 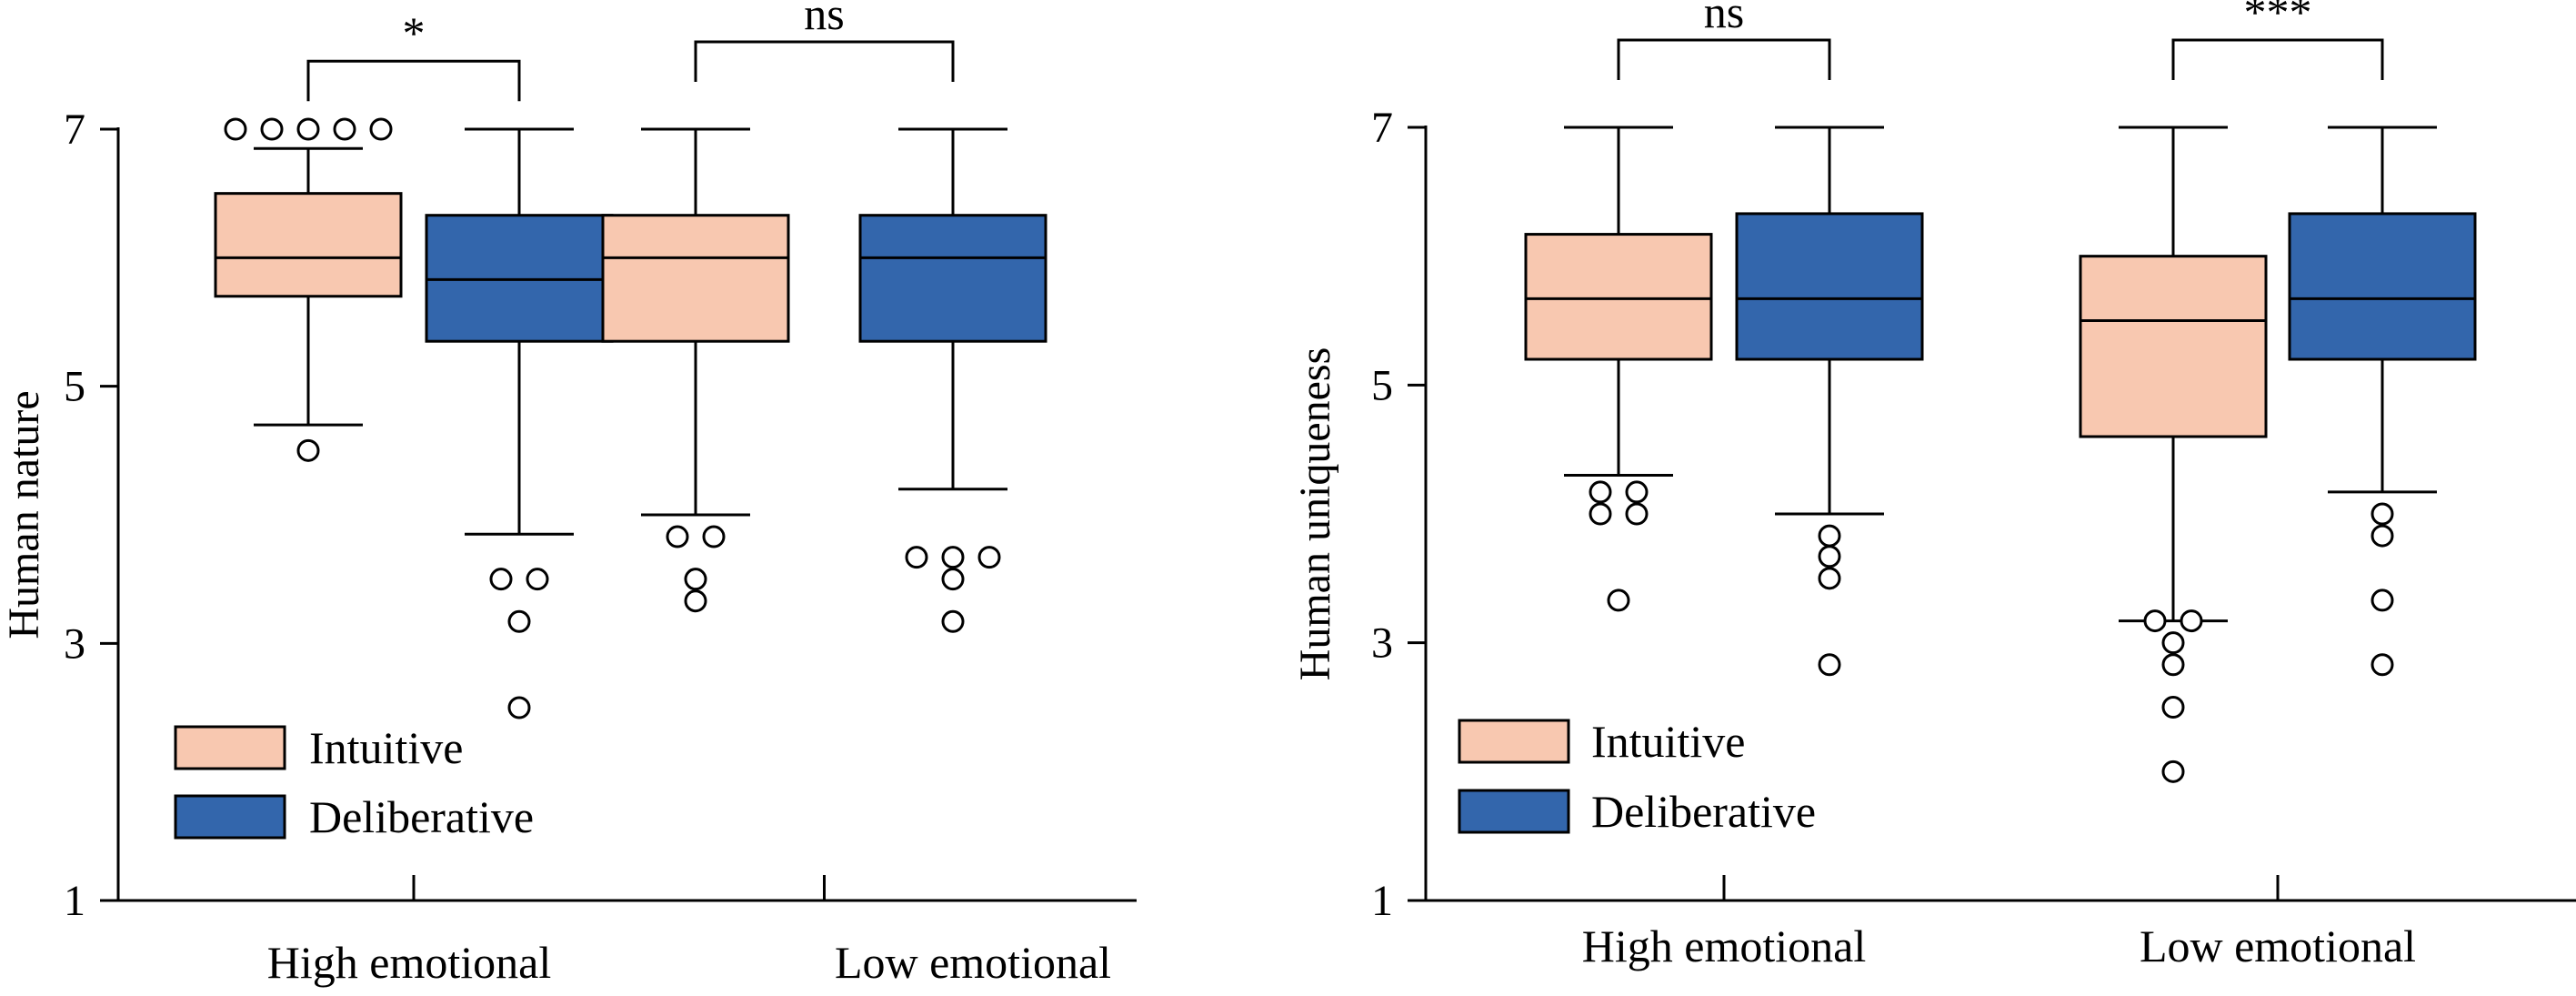 What do you see at coordinates (24, 514) in the screenshot?
I see `y-axis-title: Human nature` at bounding box center [24, 514].